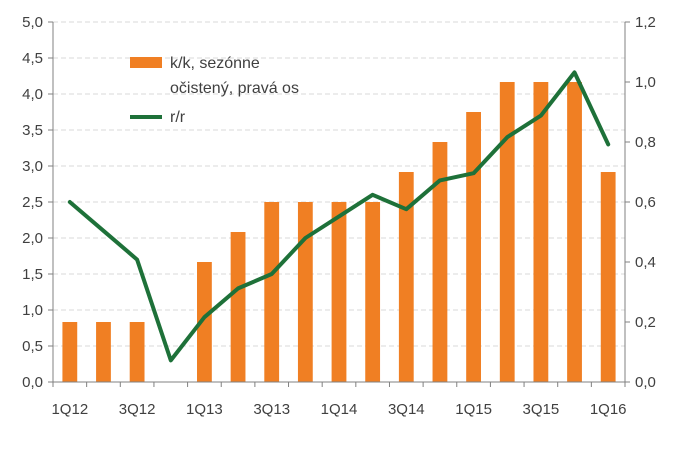  Describe the element at coordinates (645, 22) in the screenshot. I see `right-tick-label: 1,2` at that location.